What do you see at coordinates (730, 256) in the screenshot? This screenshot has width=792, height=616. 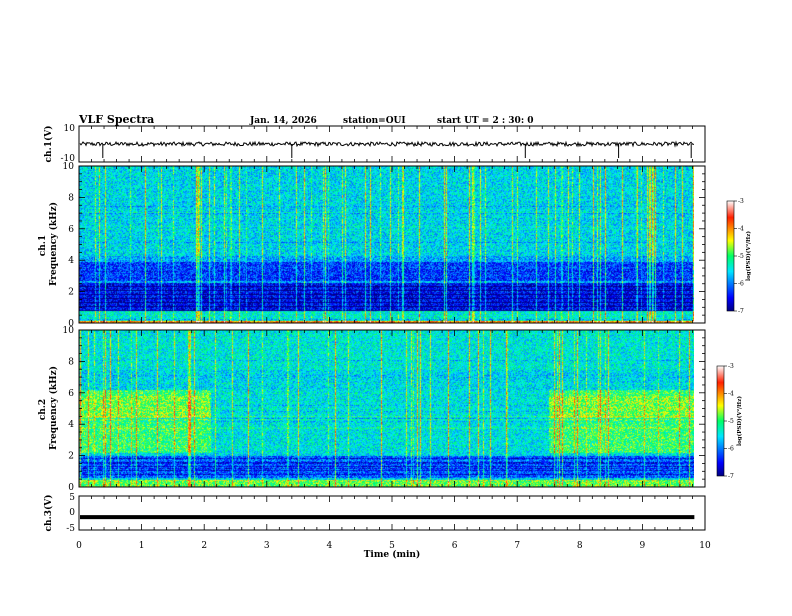 I see `ch1-colorbar-gradient` at bounding box center [730, 256].